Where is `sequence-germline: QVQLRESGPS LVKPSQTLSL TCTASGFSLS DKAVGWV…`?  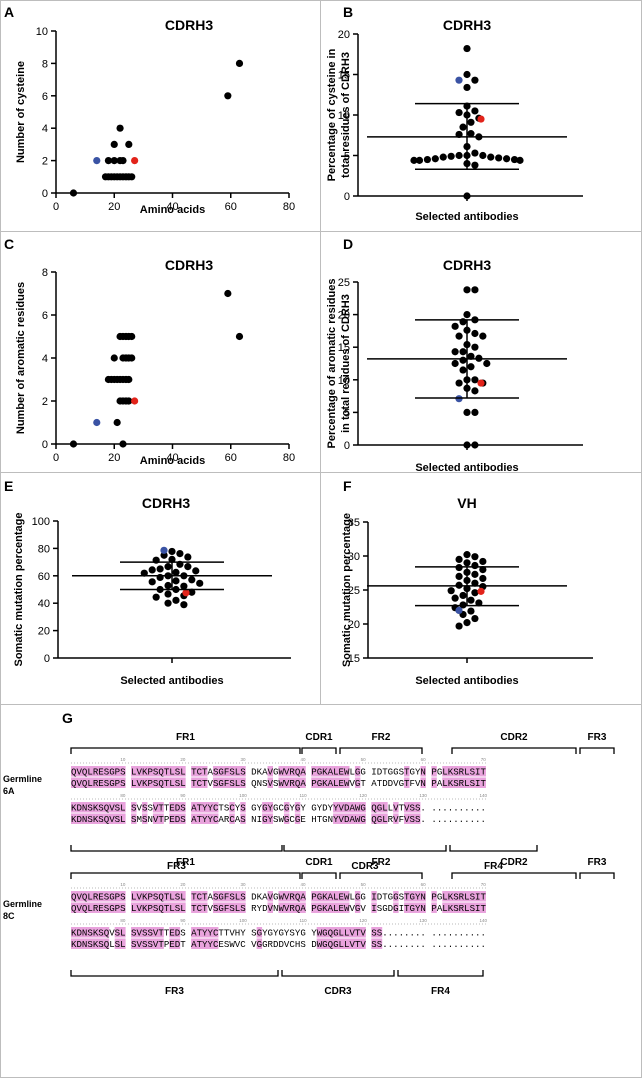 sequence-germline: QVQLRESGPS LVKPSQTLSL TCTASGFSLS DKAVGWV… is located at coordinates (278, 772).